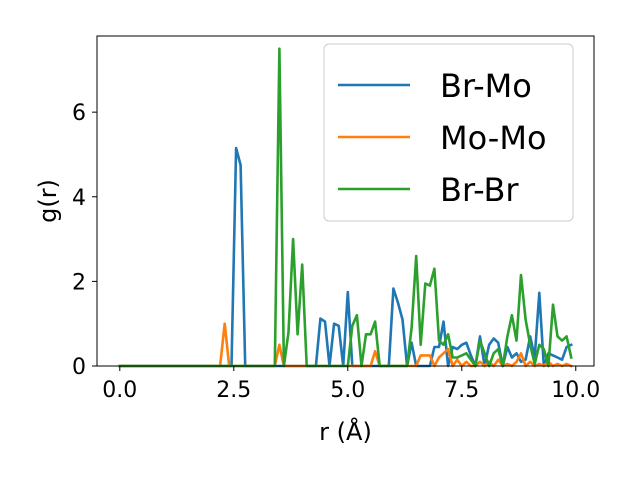 Image resolution: width=640 pixels, height=484 pixels. Describe the element at coordinates (461, 390) in the screenshot. I see `x-tick-label: 7.5` at that location.